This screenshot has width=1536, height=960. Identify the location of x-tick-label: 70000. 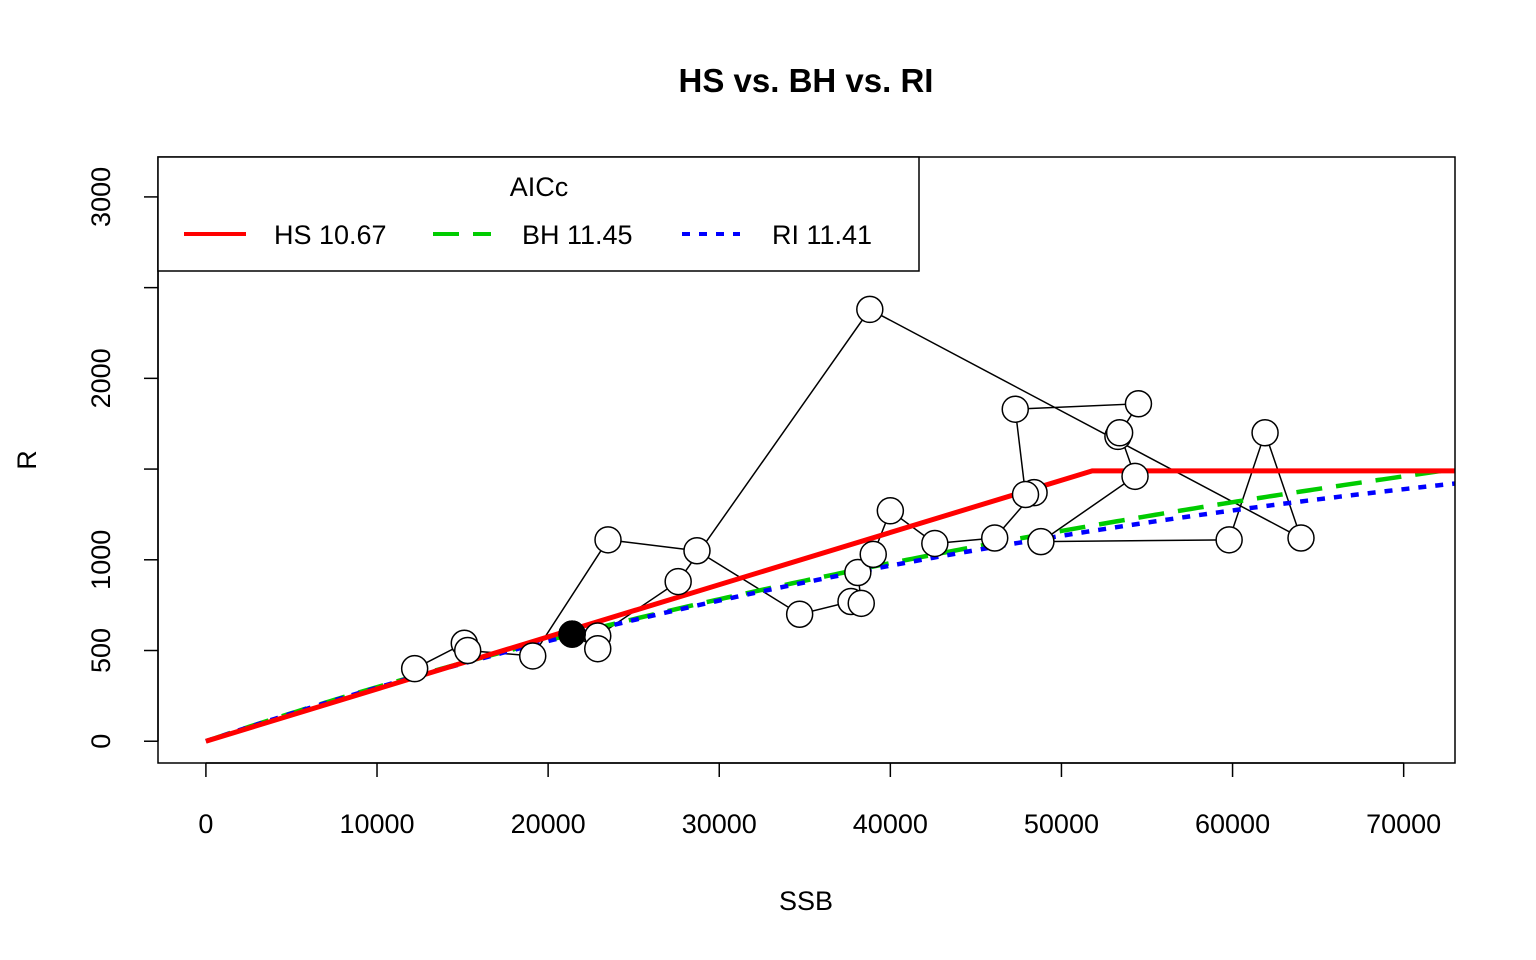
(1403, 824).